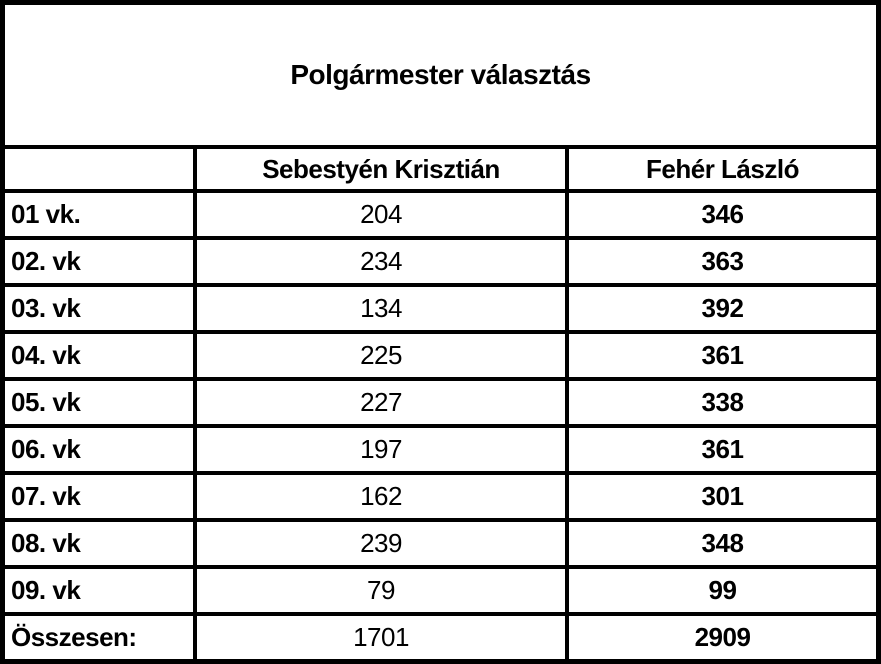 This screenshot has width=881, height=664. What do you see at coordinates (381, 638) in the screenshot?
I see `sebestyen-total-votes: 1701` at bounding box center [381, 638].